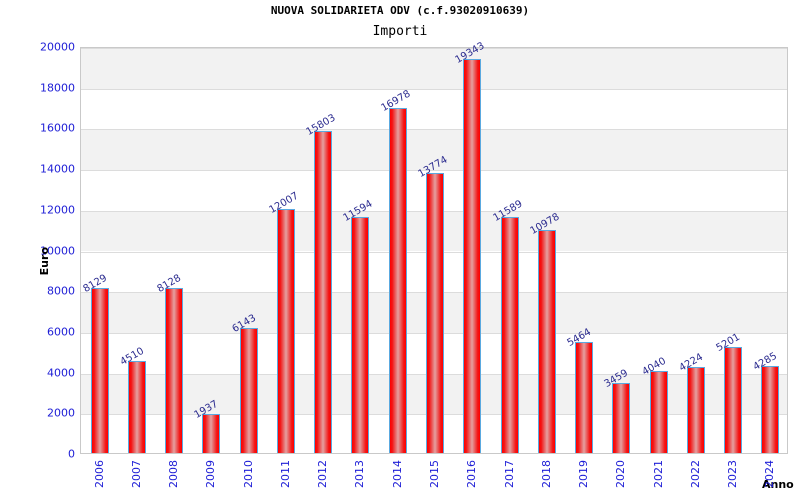 Image resolution: width=800 pixels, height=500 pixels. Describe the element at coordinates (211, 474) in the screenshot. I see `x-tick-label: 2009` at that location.